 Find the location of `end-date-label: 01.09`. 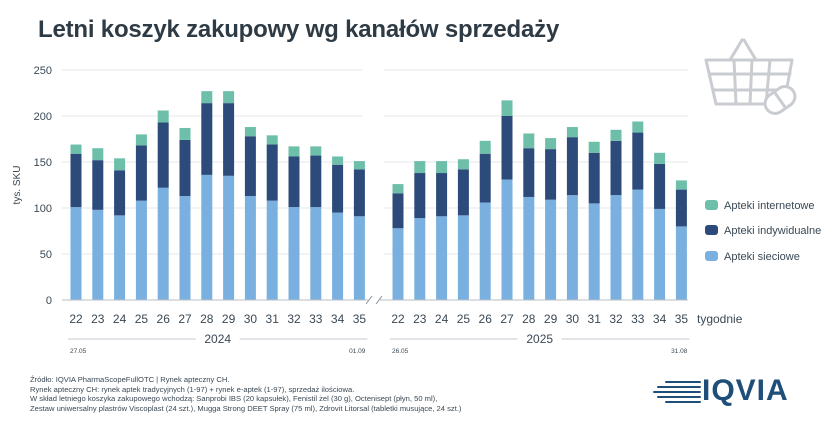

end-date-label: 01.09 is located at coordinates (357, 351).